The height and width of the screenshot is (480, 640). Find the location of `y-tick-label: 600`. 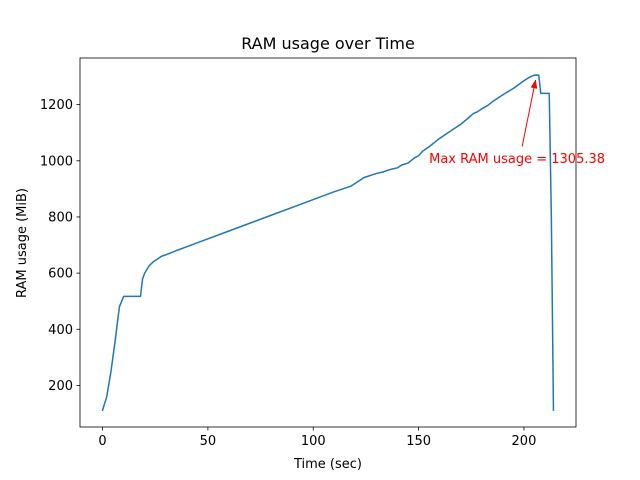

y-tick-label: 600 is located at coordinates (60, 274).